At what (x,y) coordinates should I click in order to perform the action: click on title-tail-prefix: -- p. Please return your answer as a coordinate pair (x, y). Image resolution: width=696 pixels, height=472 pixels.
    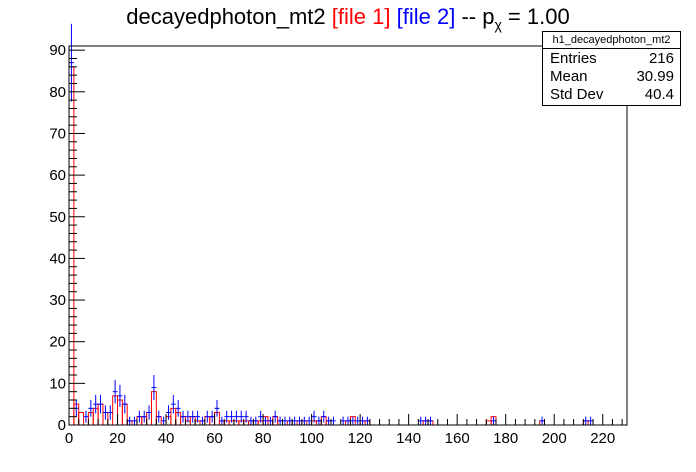
    Looking at the image, I should click on (478, 16).